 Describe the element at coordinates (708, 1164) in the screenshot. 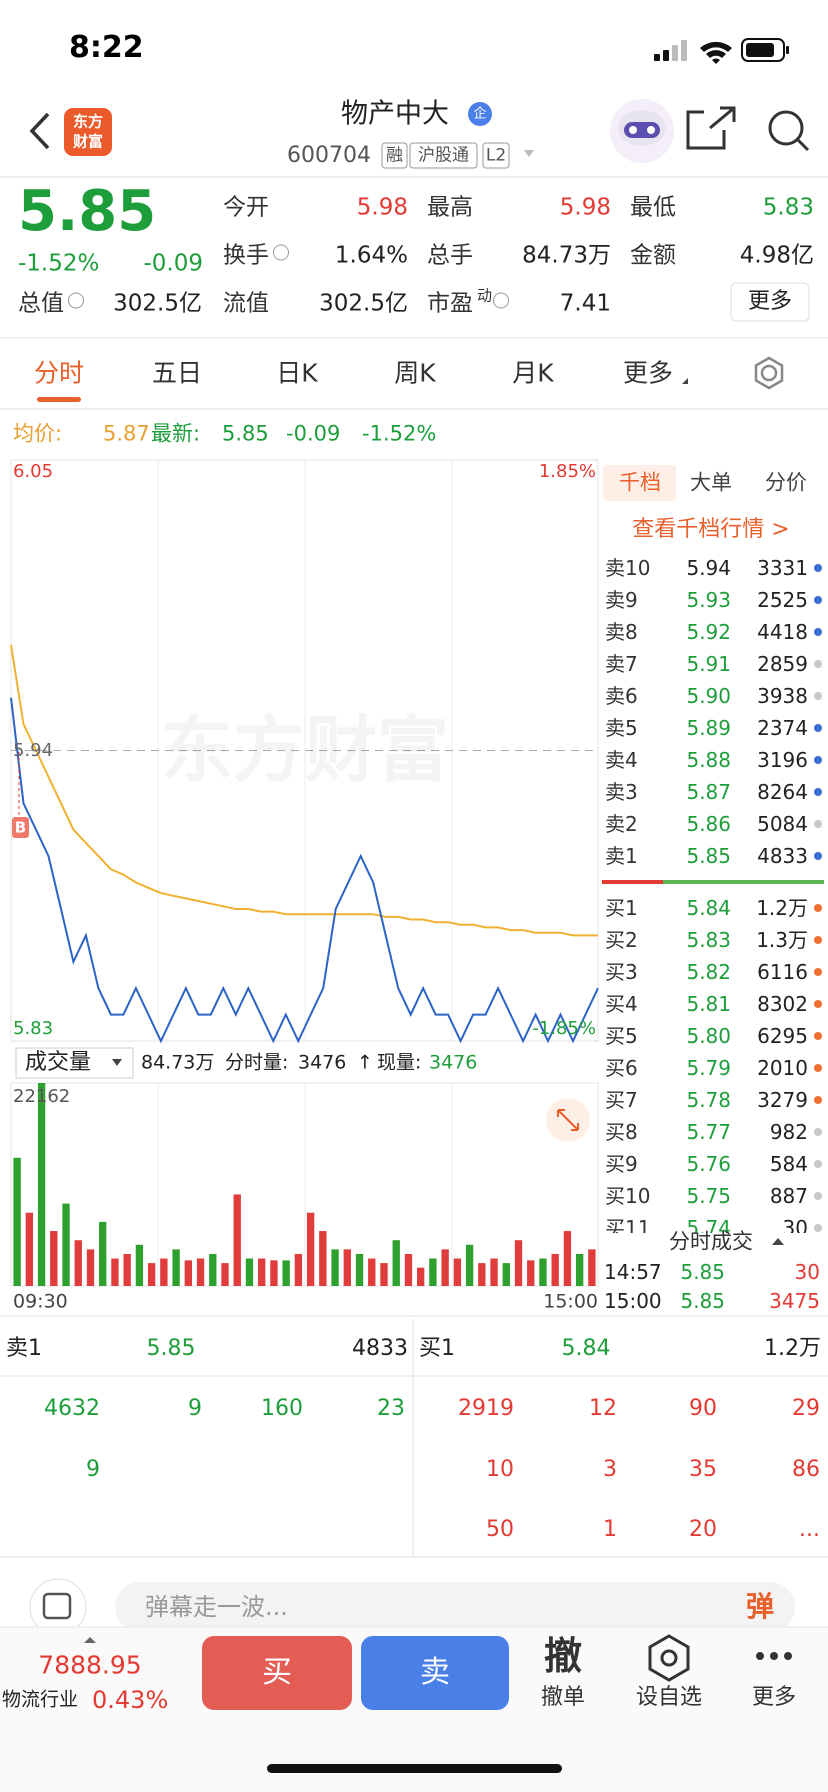

I see `book-price: 5.76` at that location.